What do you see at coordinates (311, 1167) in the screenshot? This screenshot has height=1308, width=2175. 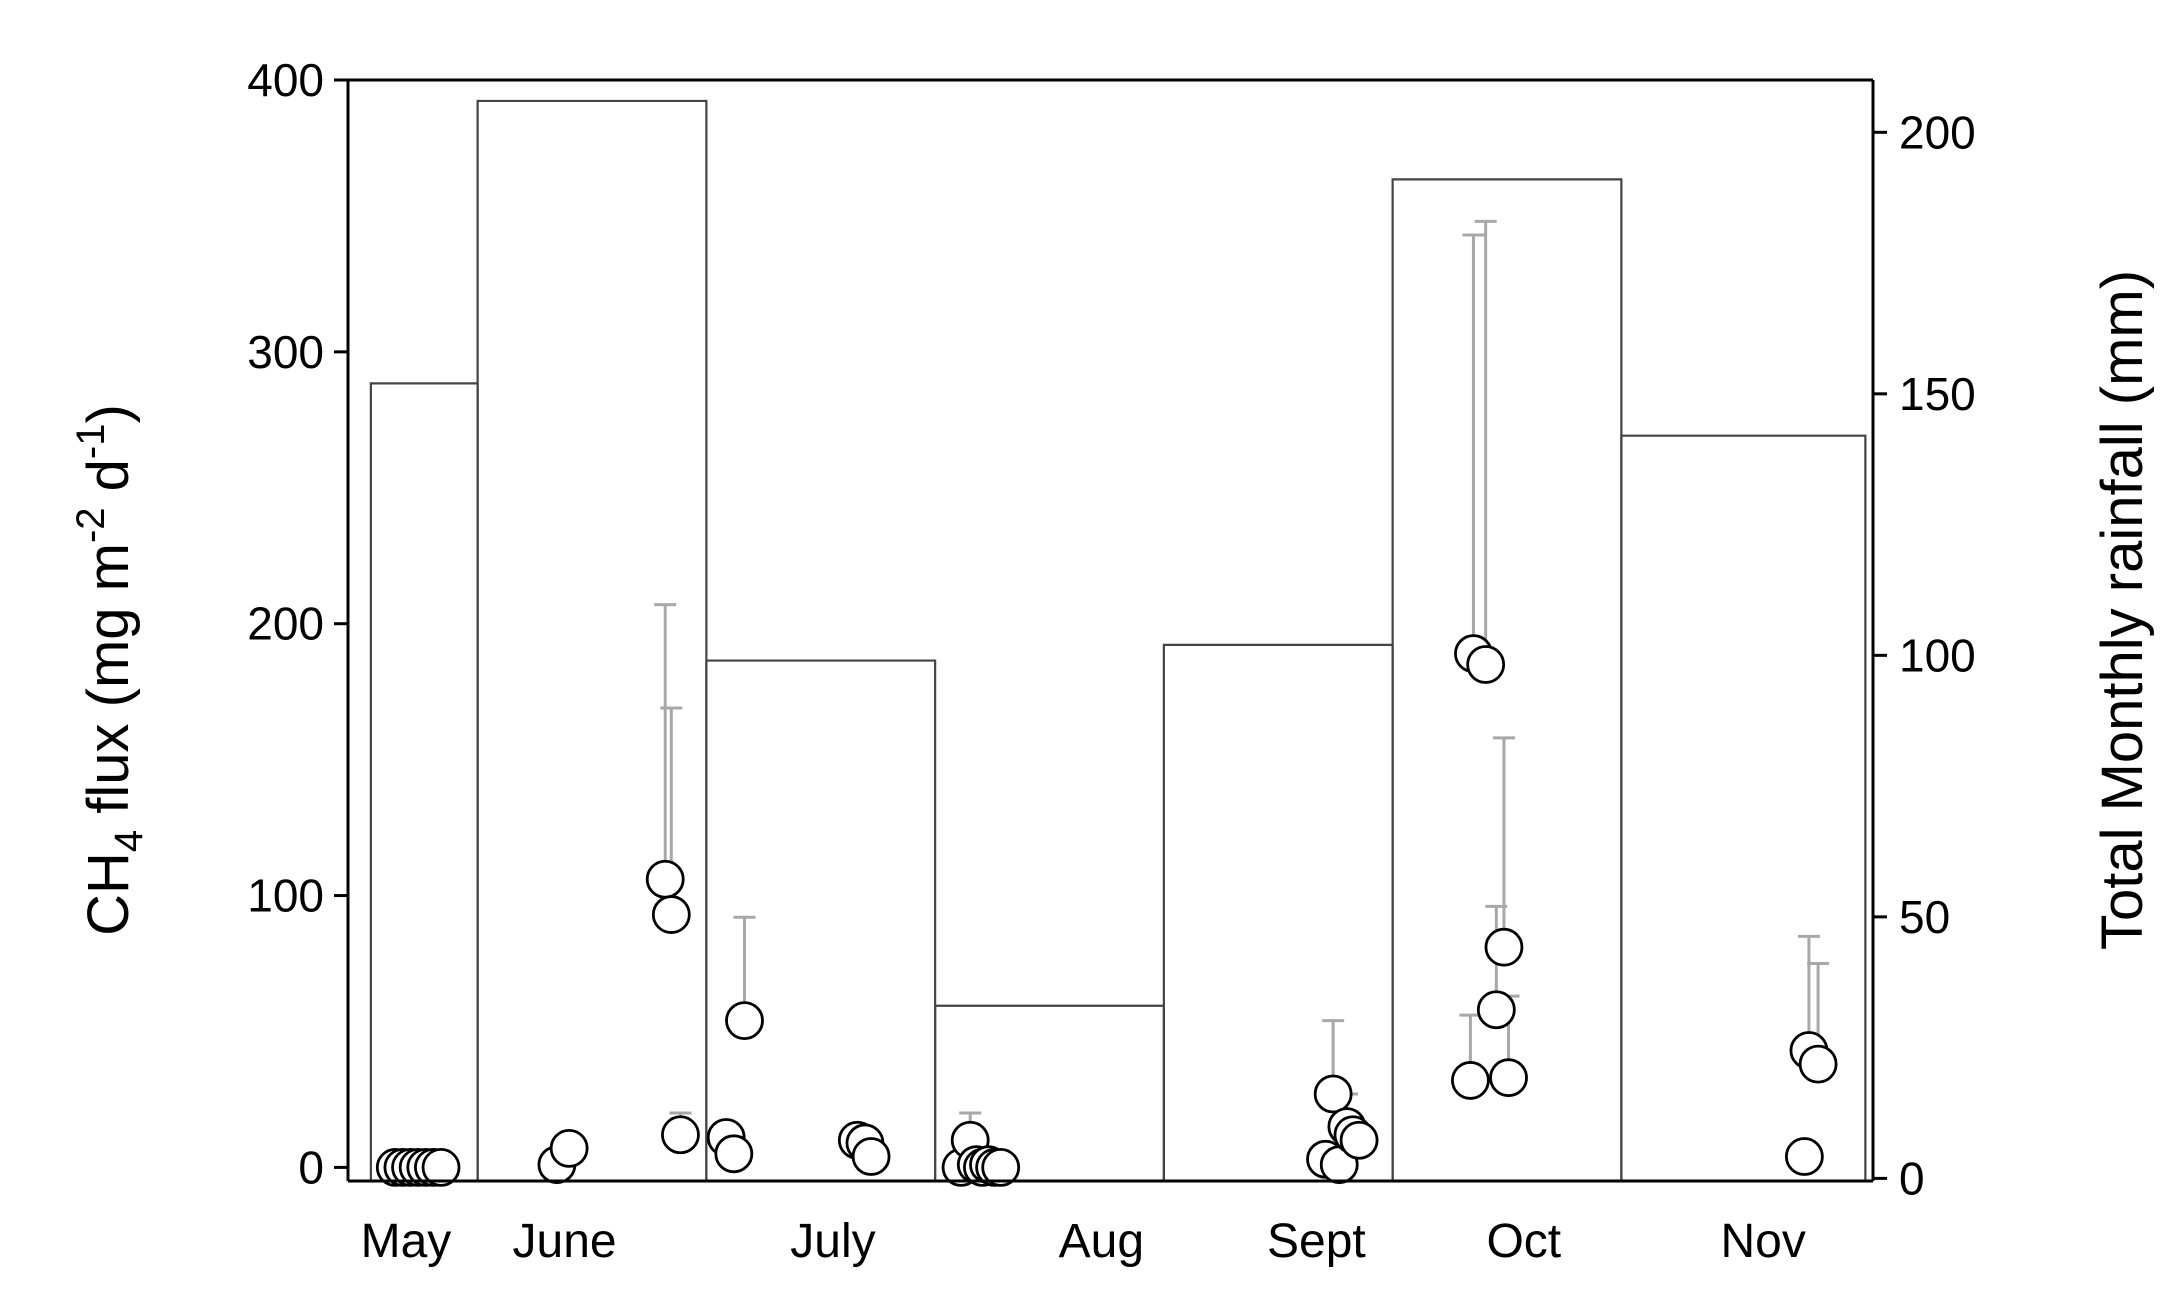 I see `left-tick-label: 0` at bounding box center [311, 1167].